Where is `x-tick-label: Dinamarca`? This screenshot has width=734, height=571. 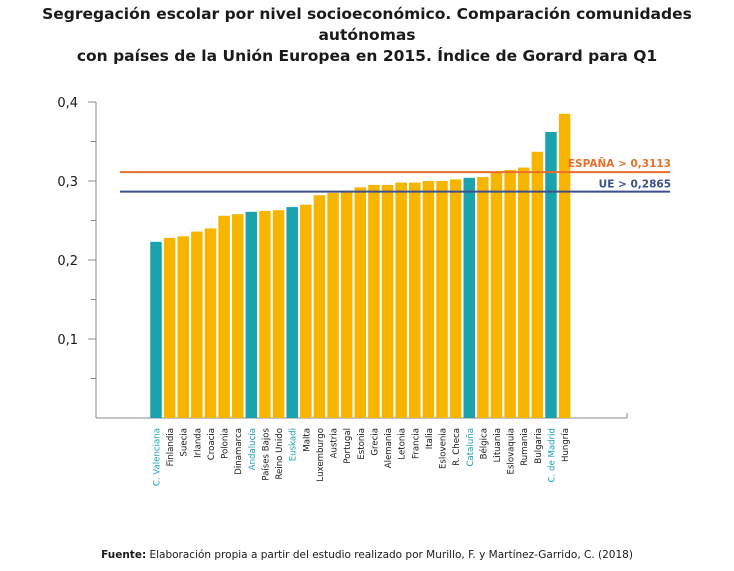 x-tick-label: Dinamarca is located at coordinates (239, 451).